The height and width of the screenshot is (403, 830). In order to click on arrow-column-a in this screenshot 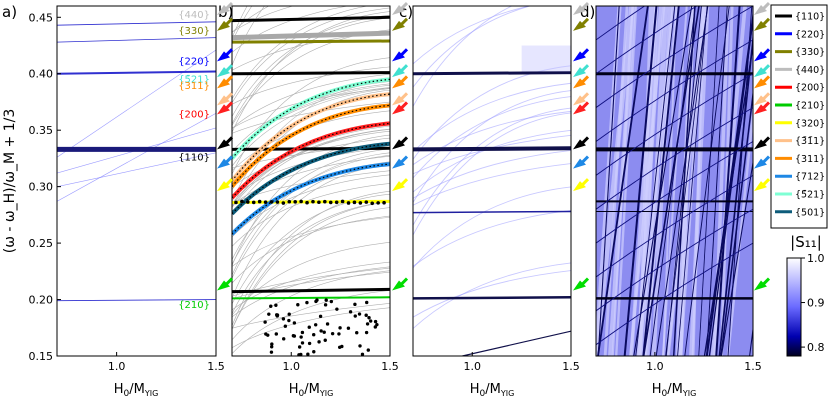, I will do `click(225, 146)`.